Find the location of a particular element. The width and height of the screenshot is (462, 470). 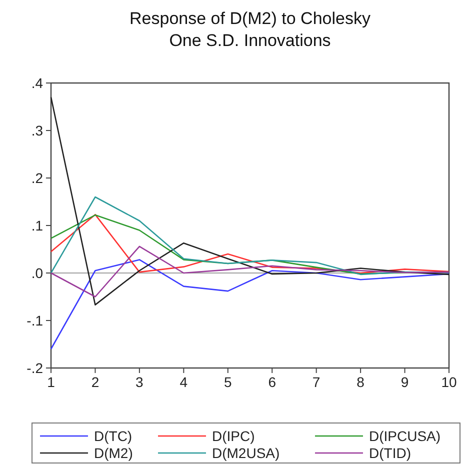

legend-label: D(M2) is located at coordinates (113, 453).